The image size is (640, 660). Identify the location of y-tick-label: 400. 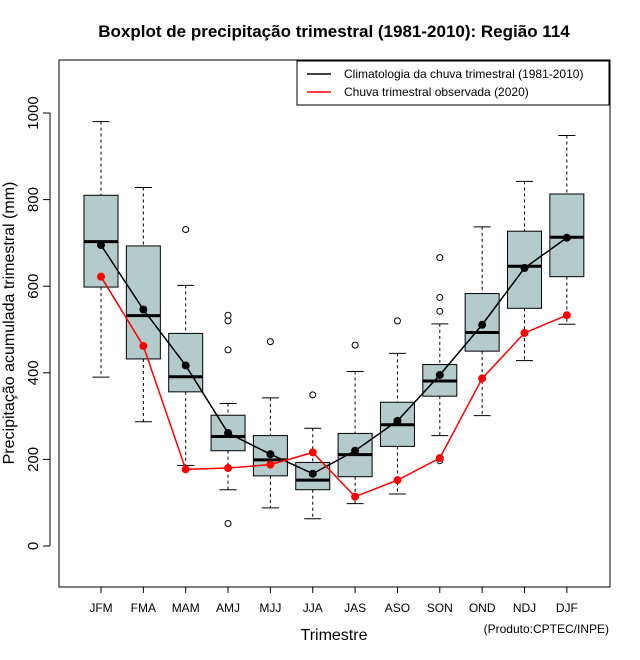
(33, 372).